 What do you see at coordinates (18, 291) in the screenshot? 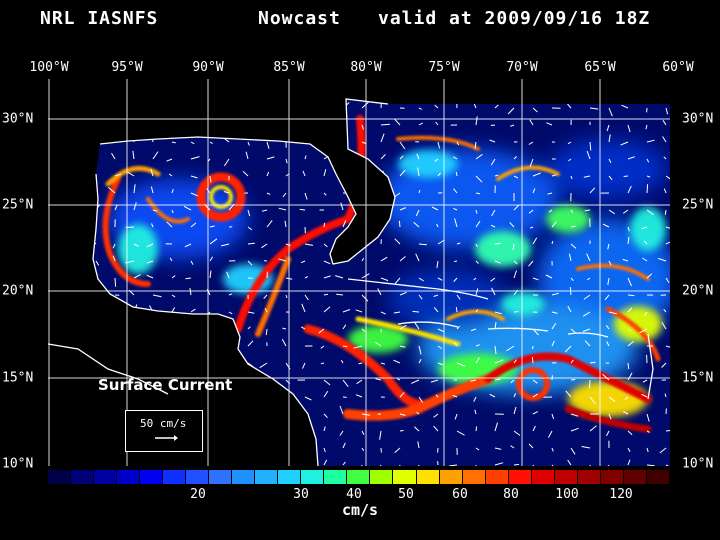
I see `lat-label-left: 20°N` at bounding box center [18, 291].